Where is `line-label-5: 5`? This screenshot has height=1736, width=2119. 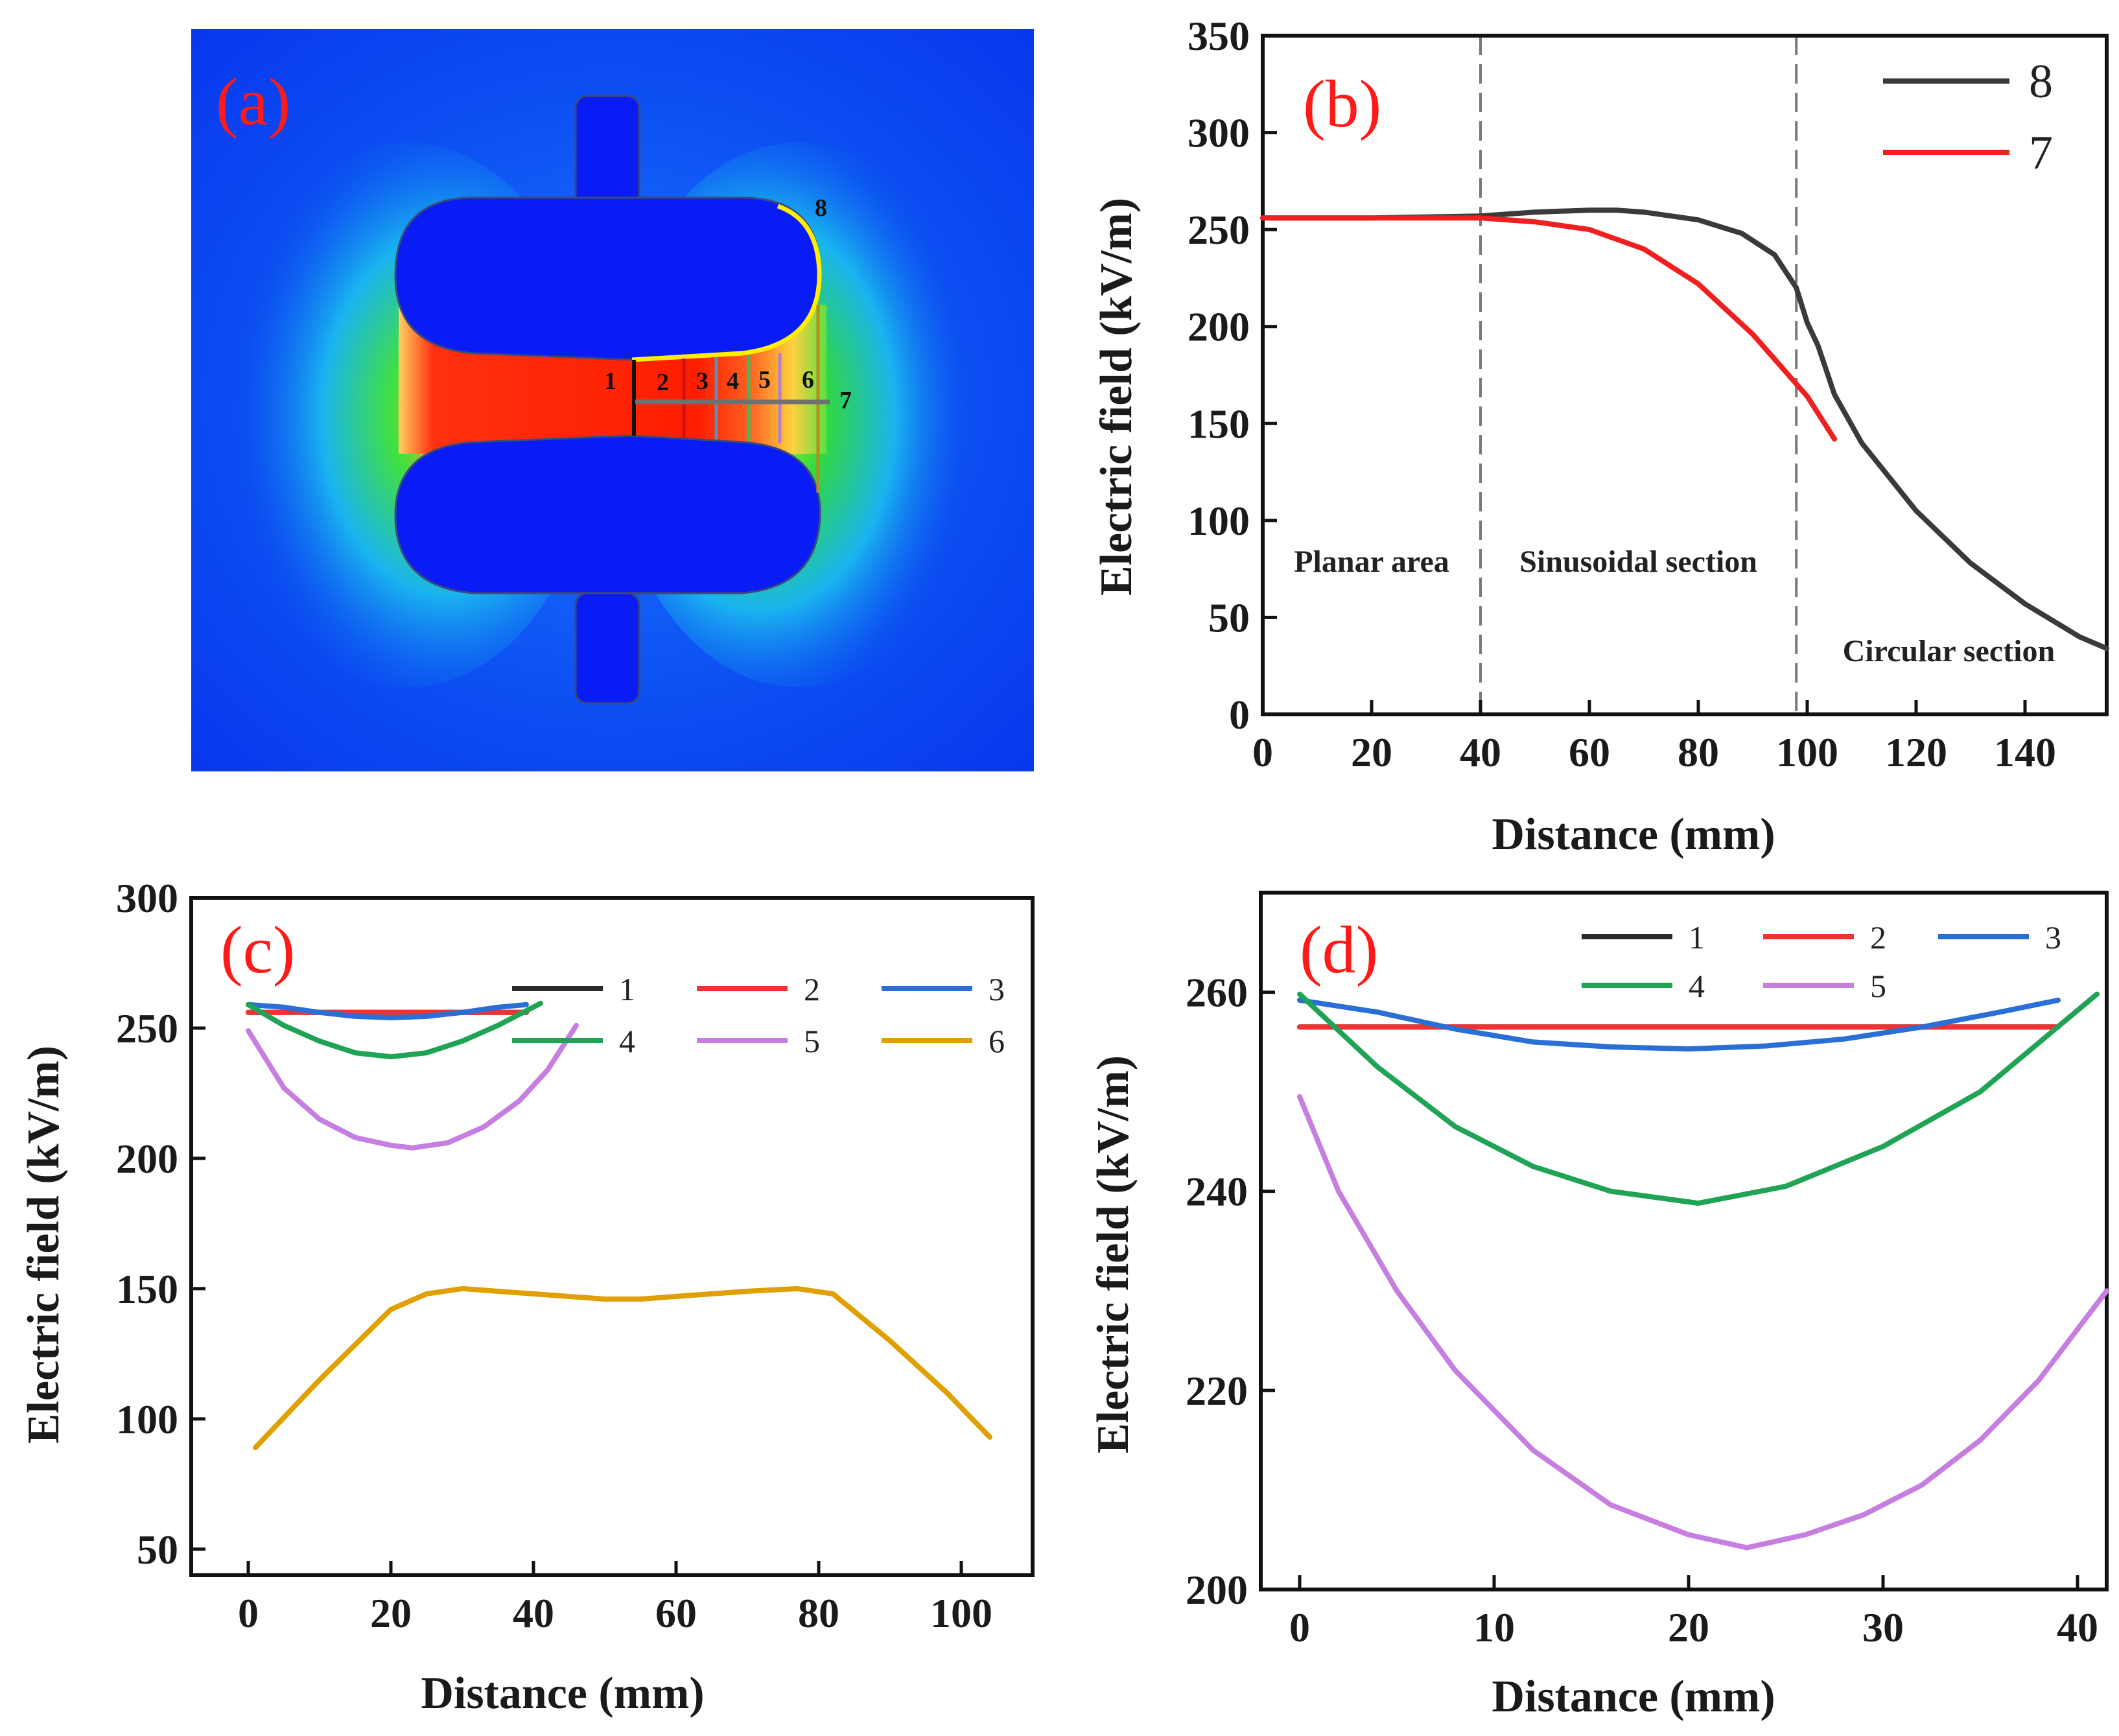
line-label-5: 5 is located at coordinates (764, 379).